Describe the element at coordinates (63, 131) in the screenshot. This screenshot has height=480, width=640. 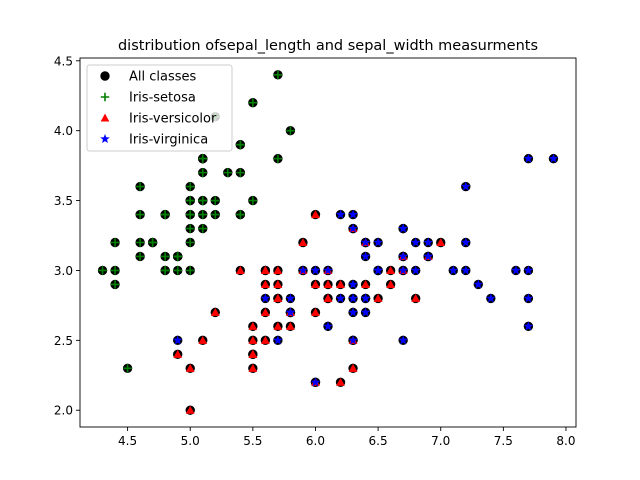
I see `y-tick-label: 4.0` at that location.